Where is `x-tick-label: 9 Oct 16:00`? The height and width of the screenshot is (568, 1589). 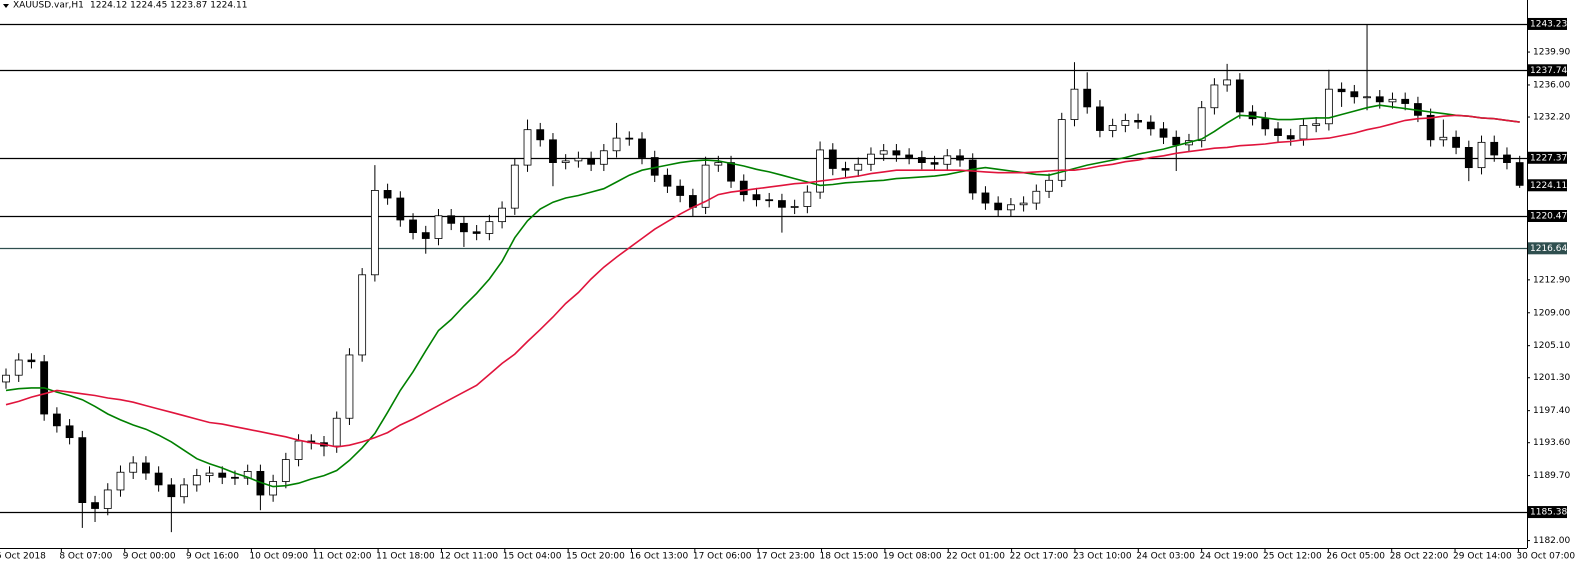
x-tick-label: 9 Oct 16:00 is located at coordinates (212, 557).